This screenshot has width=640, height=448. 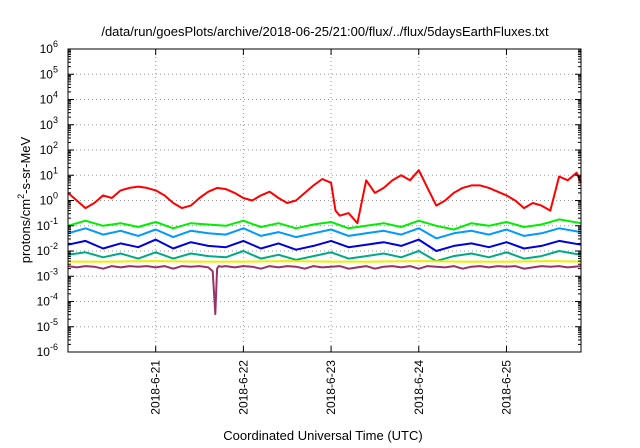 What do you see at coordinates (25, 231) in the screenshot?
I see `y-axis-label-base: protons/cm` at bounding box center [25, 231].